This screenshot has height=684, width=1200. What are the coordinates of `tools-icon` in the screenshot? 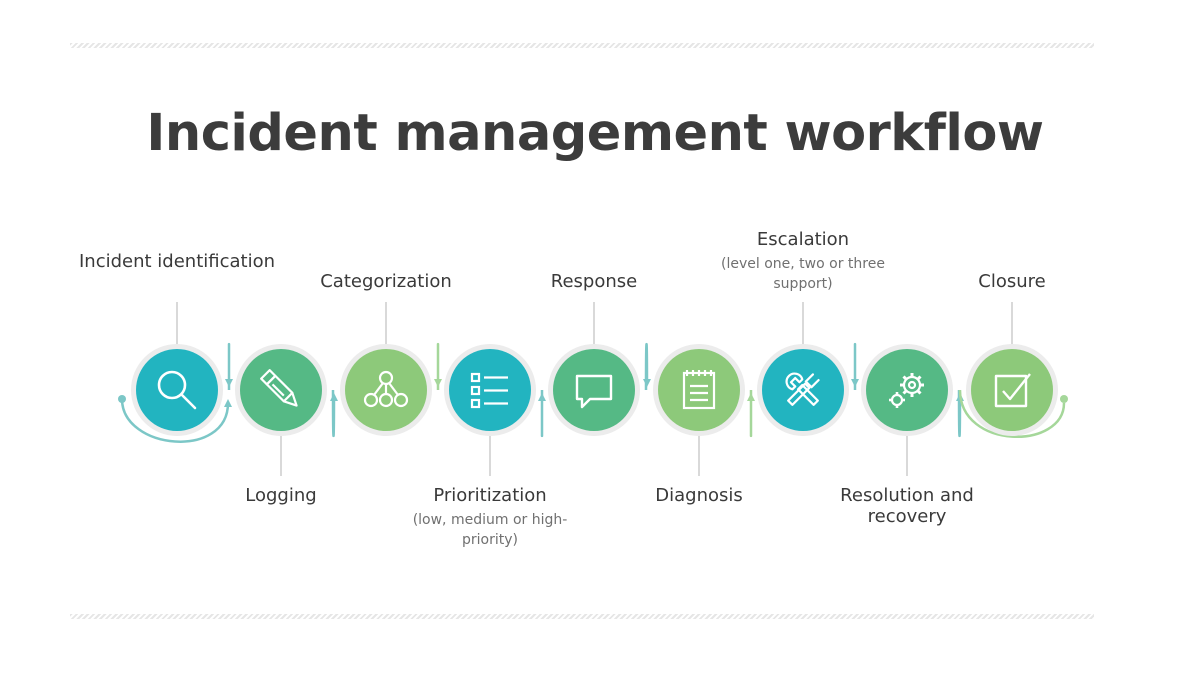 It's located at (802, 389).